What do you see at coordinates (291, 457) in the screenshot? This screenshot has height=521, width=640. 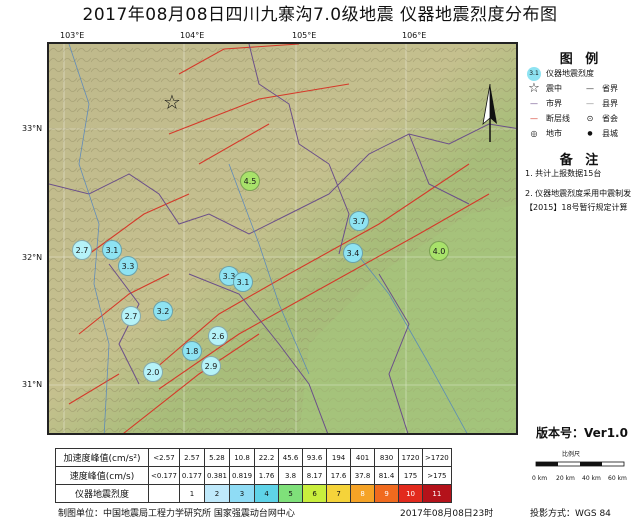 I see `pga-cell: 45.6` at bounding box center [291, 457].